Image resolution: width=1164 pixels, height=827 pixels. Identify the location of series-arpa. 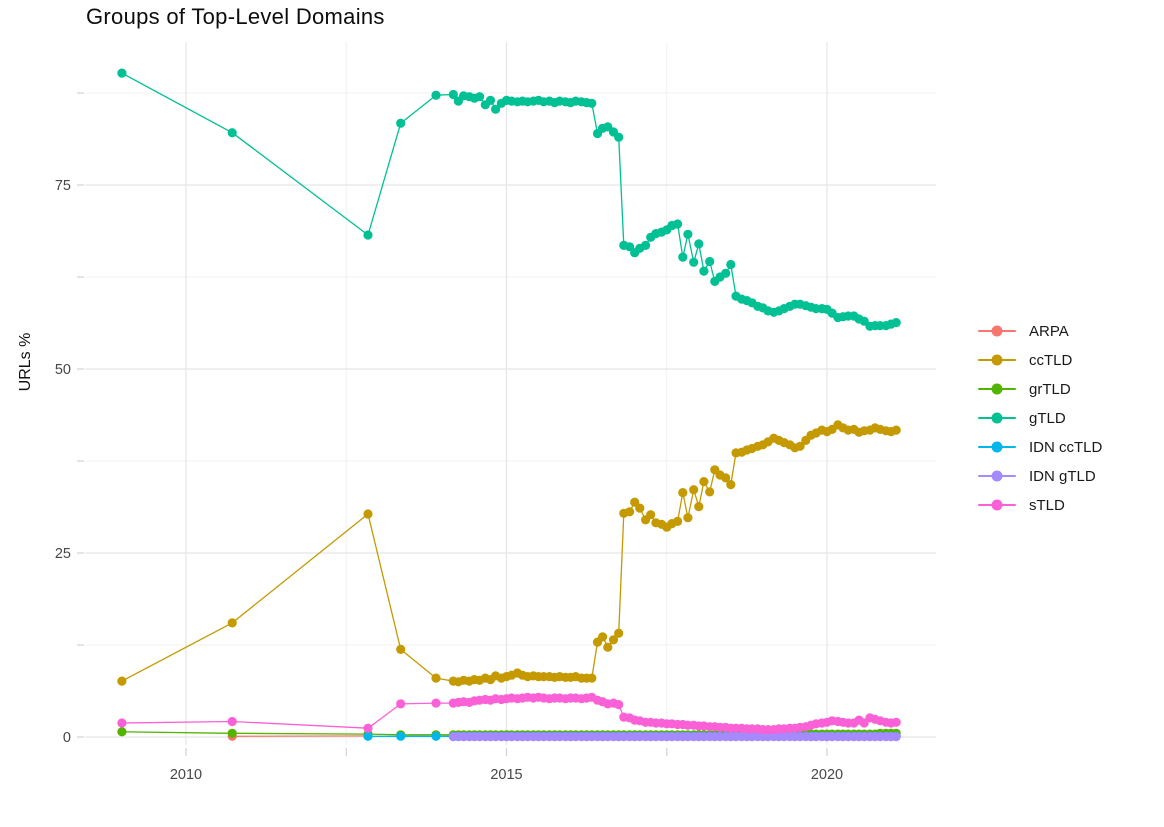
(300, 736).